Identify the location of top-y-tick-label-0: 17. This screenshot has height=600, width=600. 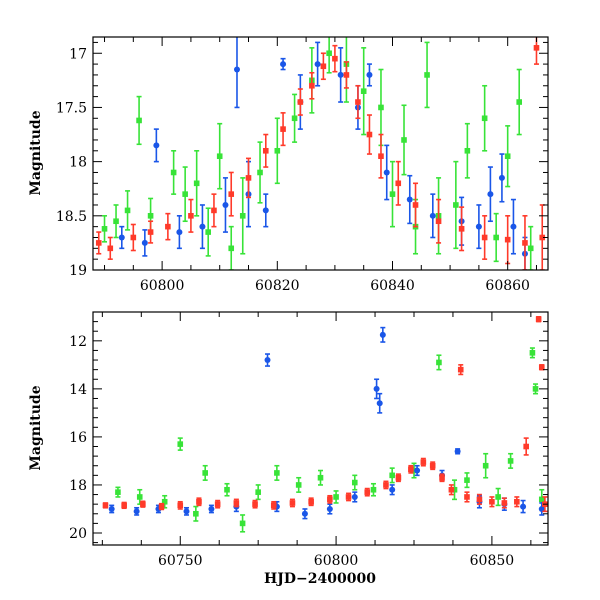
(78, 54).